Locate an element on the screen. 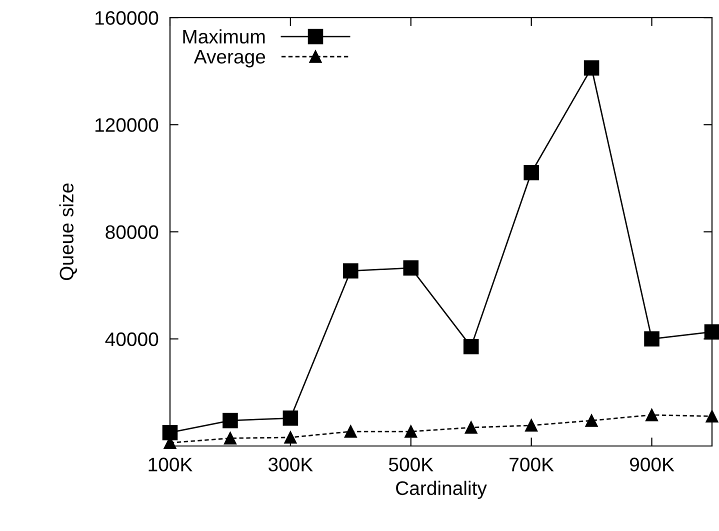 The height and width of the screenshot is (531, 719). x-tick-label: 700K is located at coordinates (532, 465).